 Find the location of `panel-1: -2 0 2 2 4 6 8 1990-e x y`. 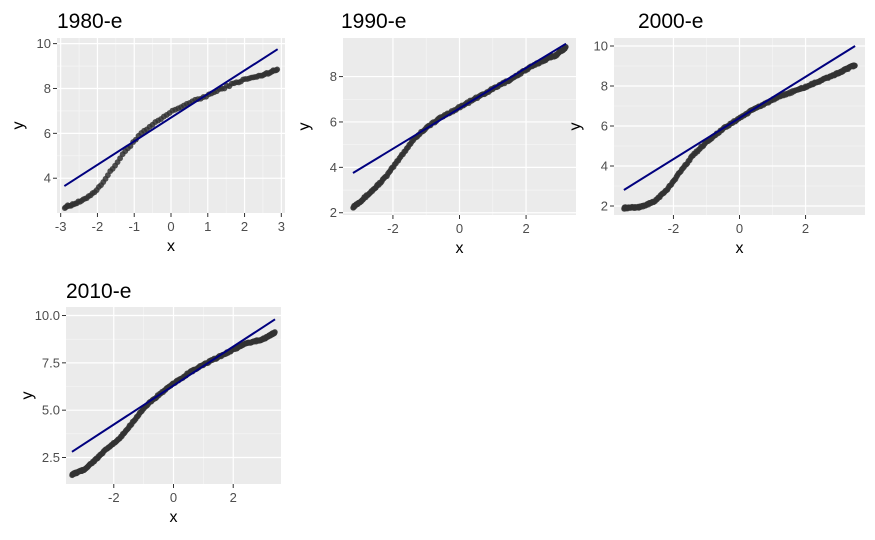

panel-1: -2 0 2 2 4 6 8 1990-e x y is located at coordinates (436, 133).